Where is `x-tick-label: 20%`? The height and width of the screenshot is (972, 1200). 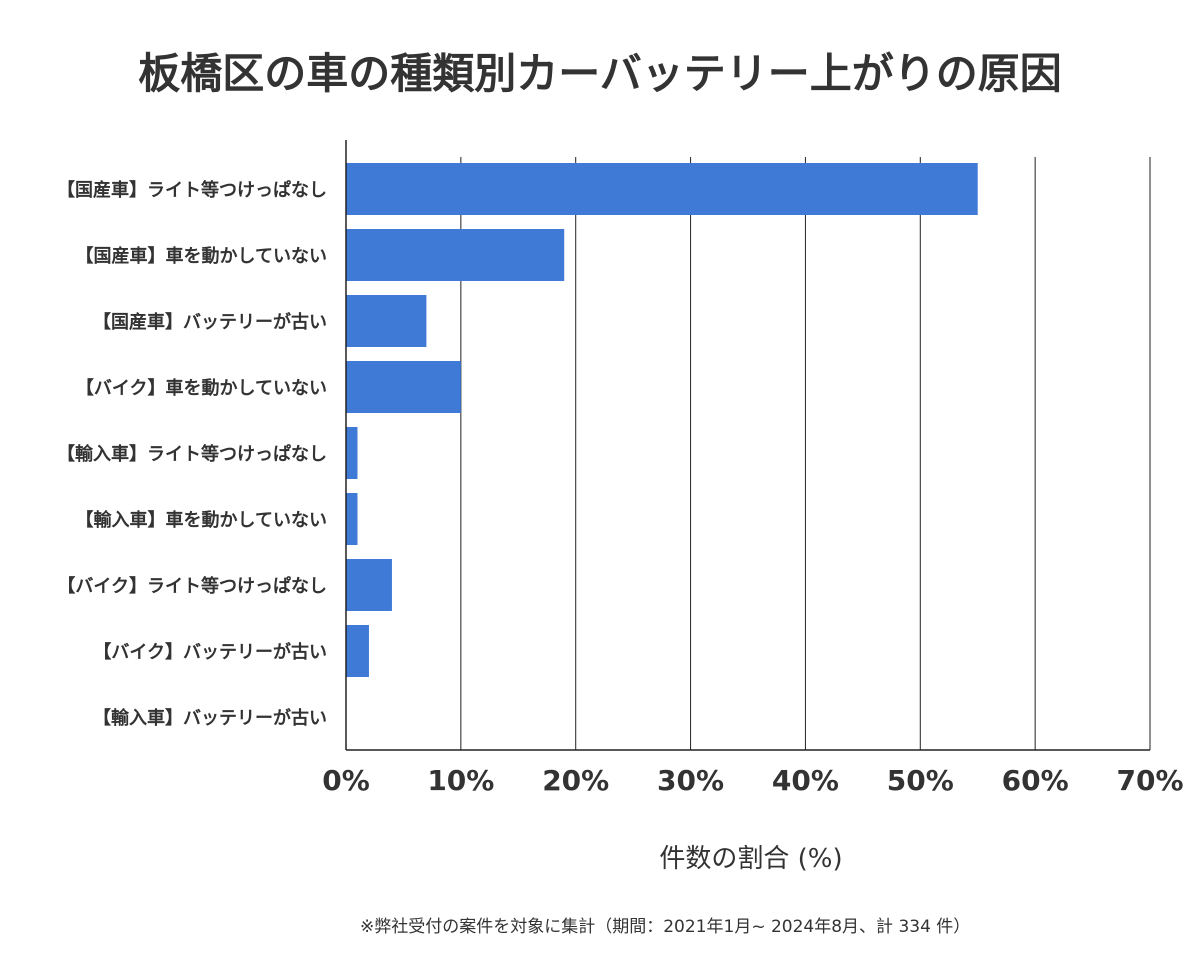 x-tick-label: 20% is located at coordinates (575, 780).